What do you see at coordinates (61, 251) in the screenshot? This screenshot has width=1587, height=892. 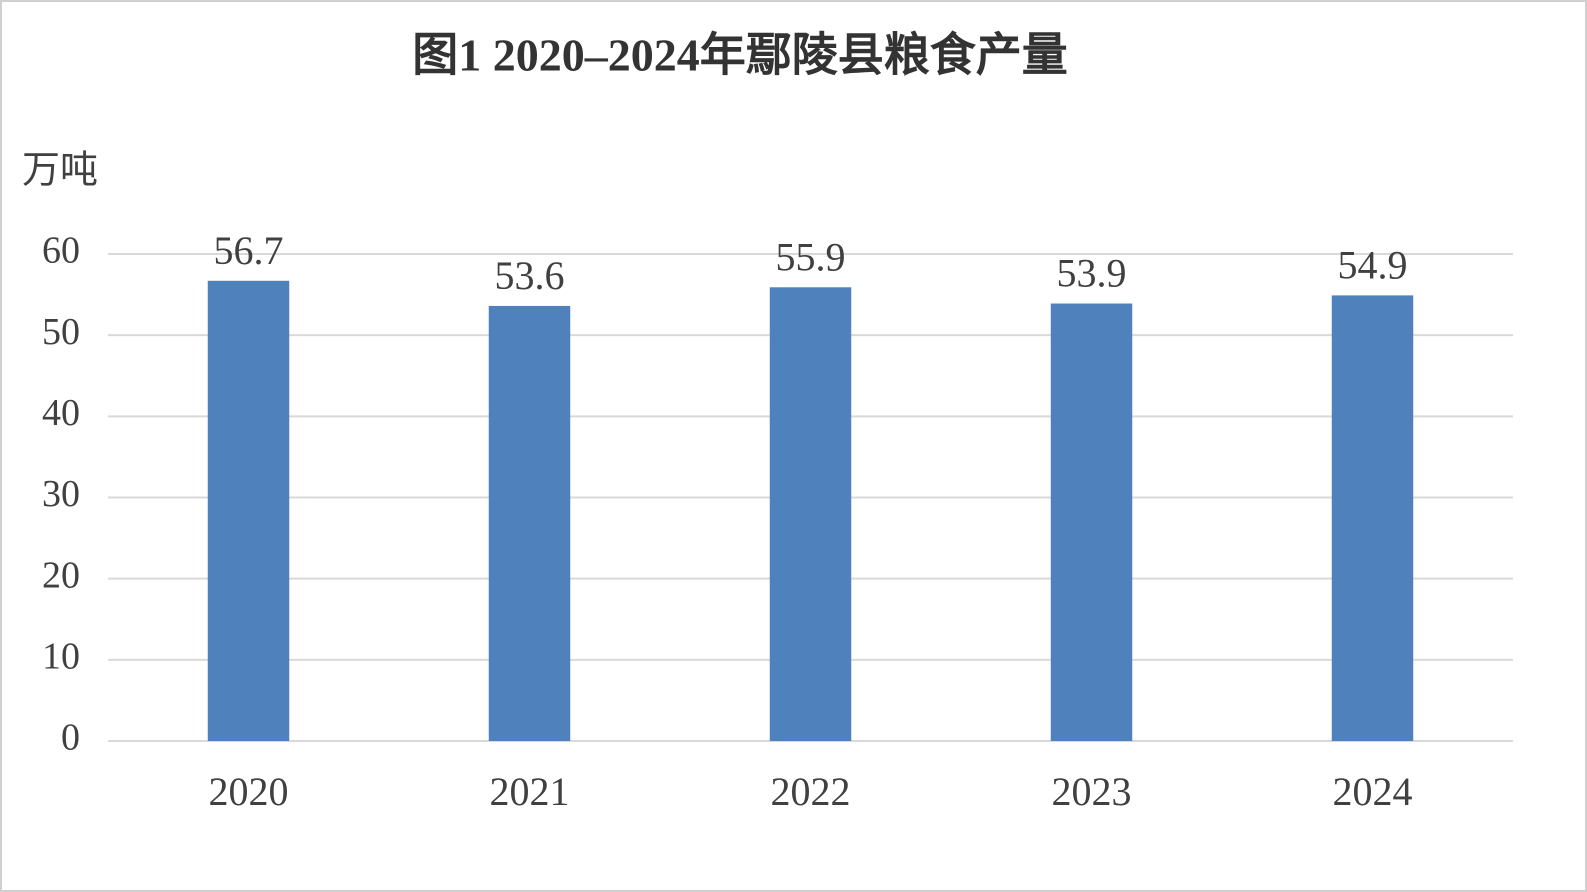 I see `y-tick-label: 60` at bounding box center [61, 251].